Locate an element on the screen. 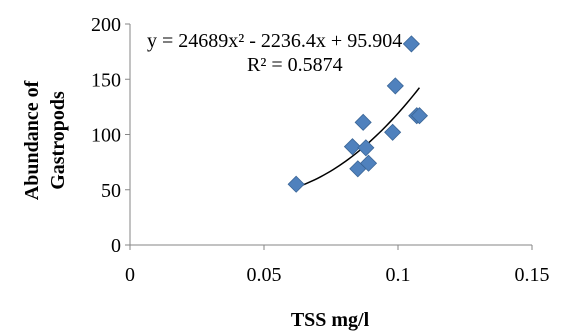 This screenshot has width=564, height=332. trendline-equation: y = 24689x² - 2236.4x + 95.904 is located at coordinates (274, 41).